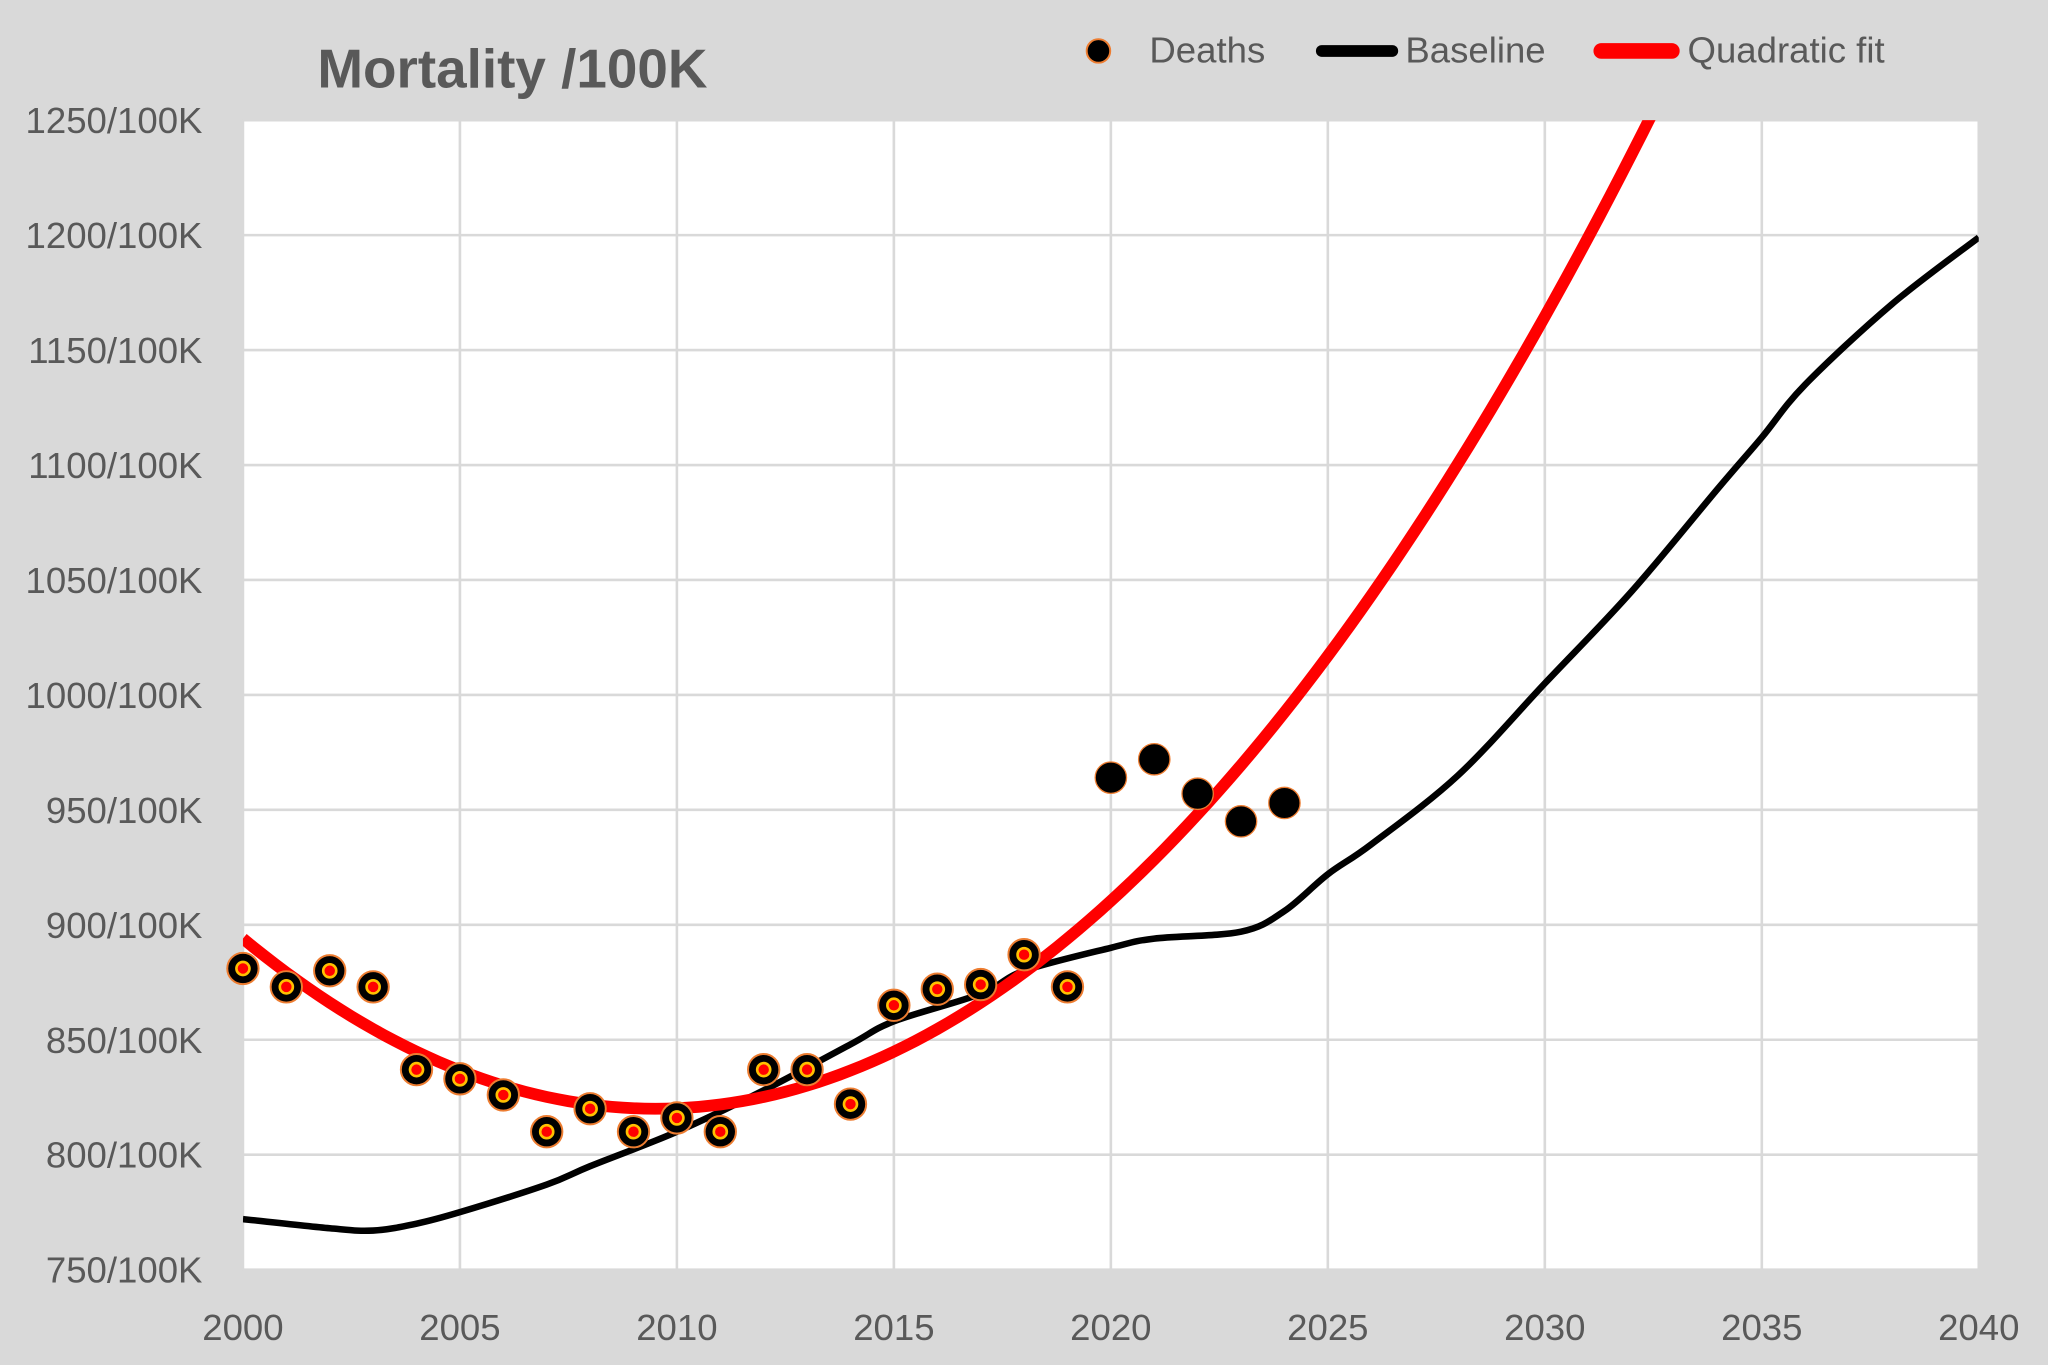 This screenshot has width=2048, height=1365. I want to click on y-tick-label: 1150/100K, so click(115, 350).